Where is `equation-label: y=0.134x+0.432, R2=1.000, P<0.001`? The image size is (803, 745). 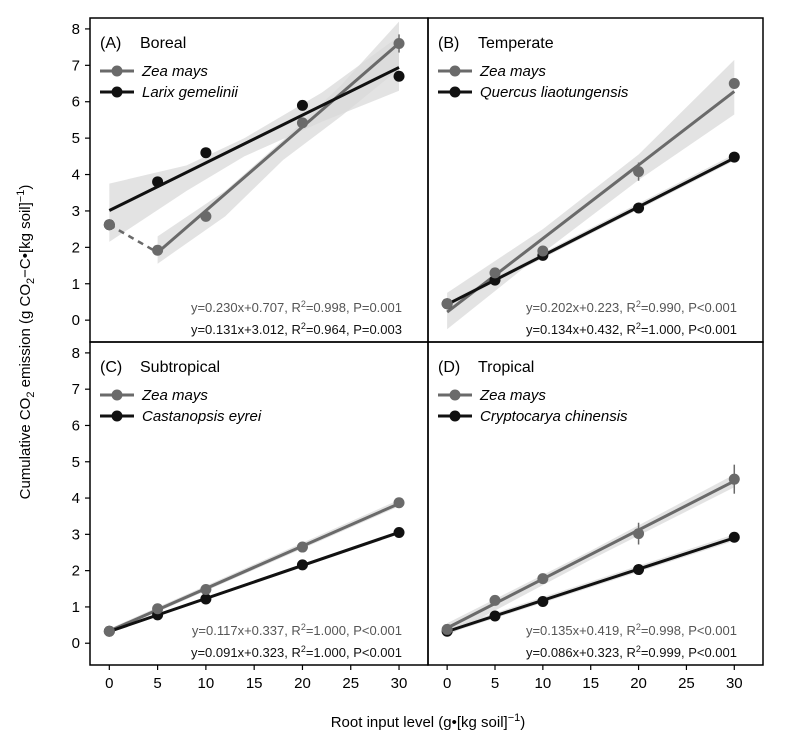 equation-label: y=0.134x+0.432, R2=1.000, P<0.001 is located at coordinates (631, 329).